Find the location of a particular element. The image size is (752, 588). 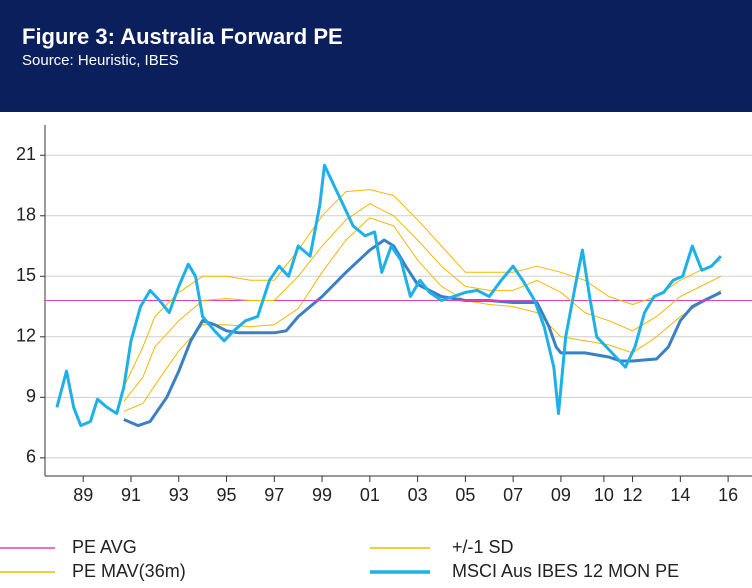

x-tick-label: 14 is located at coordinates (680, 495).